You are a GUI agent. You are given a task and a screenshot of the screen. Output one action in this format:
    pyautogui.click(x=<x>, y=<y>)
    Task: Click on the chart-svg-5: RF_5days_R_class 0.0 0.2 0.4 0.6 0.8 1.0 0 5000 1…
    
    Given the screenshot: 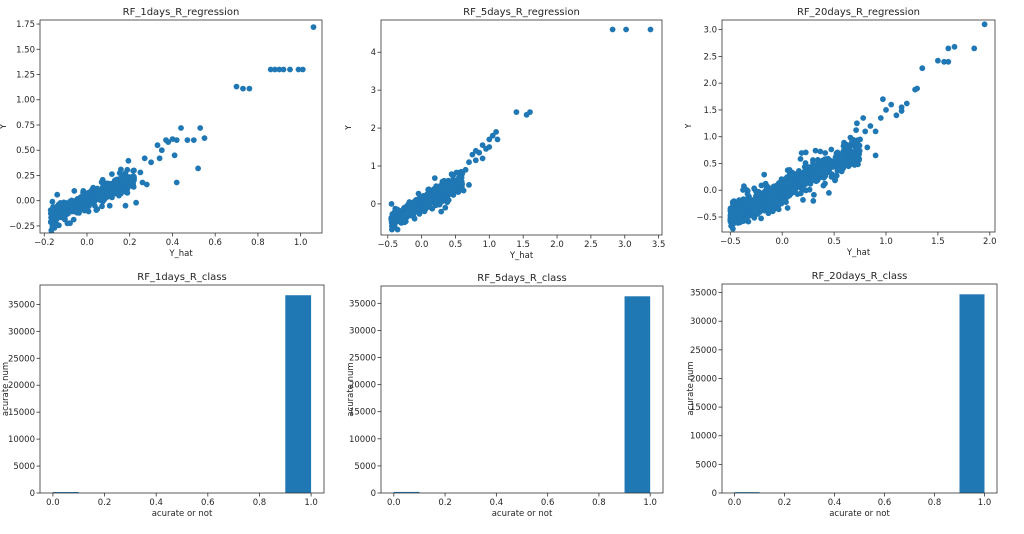 What is the action you would take?
    pyautogui.click(x=505, y=396)
    